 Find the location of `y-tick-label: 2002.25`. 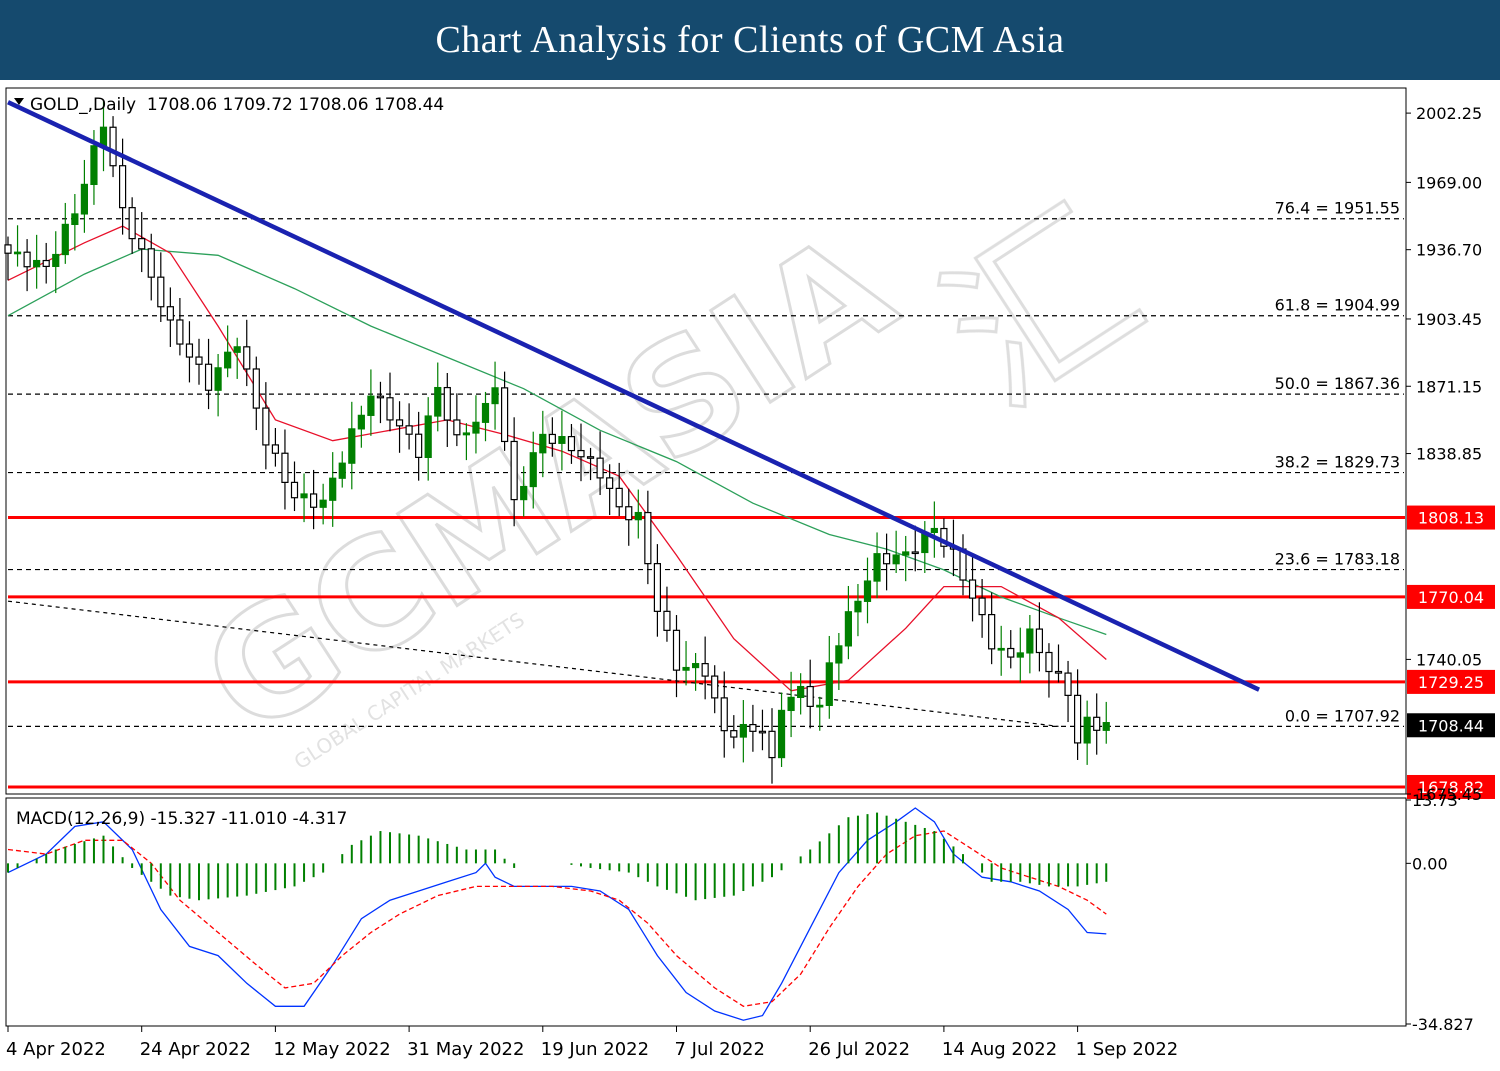

y-tick-label: 2002.25 is located at coordinates (1449, 113).